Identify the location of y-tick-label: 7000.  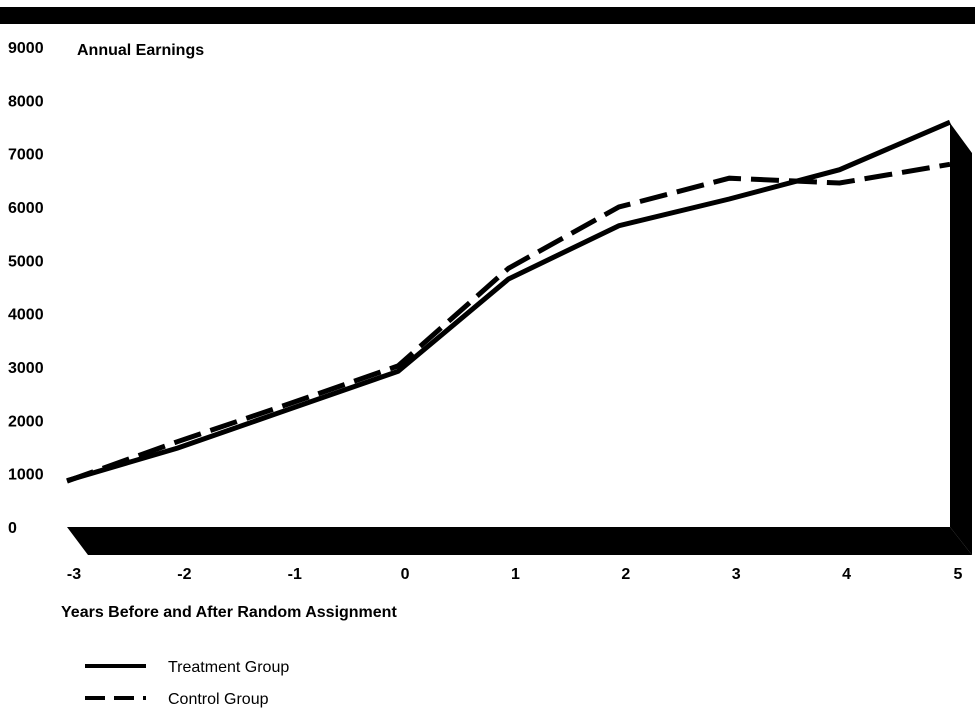
(26, 155).